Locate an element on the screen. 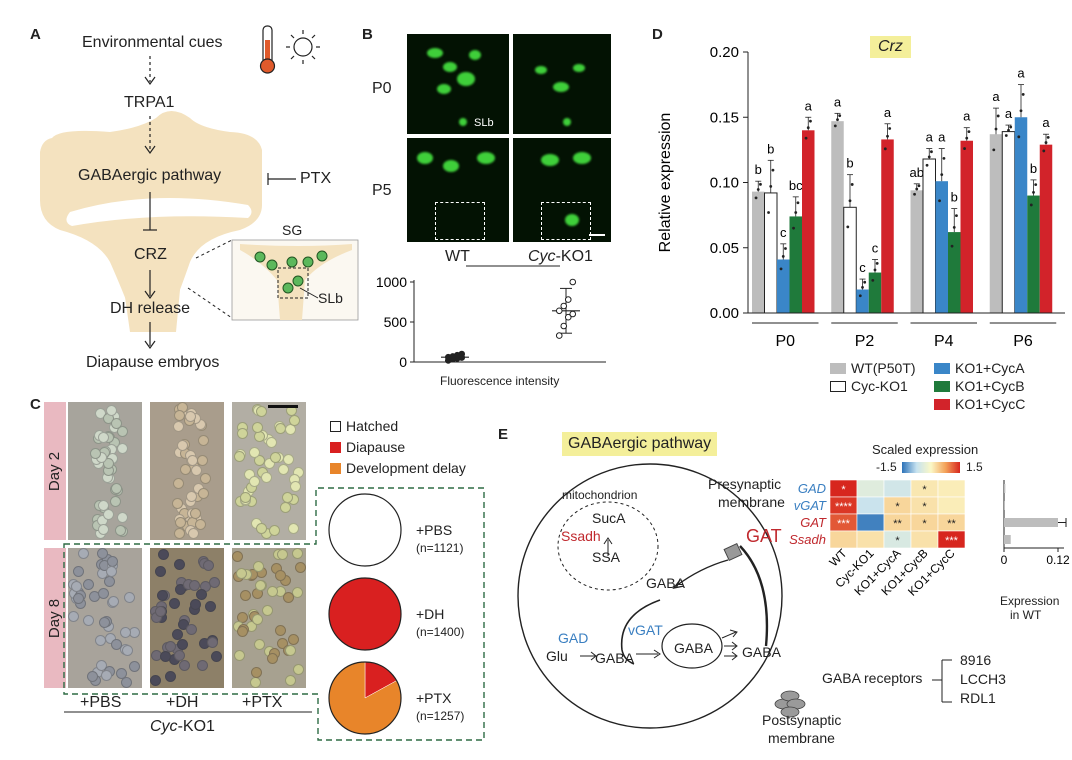  x-tick-label: P6 is located at coordinates (1023, 341).